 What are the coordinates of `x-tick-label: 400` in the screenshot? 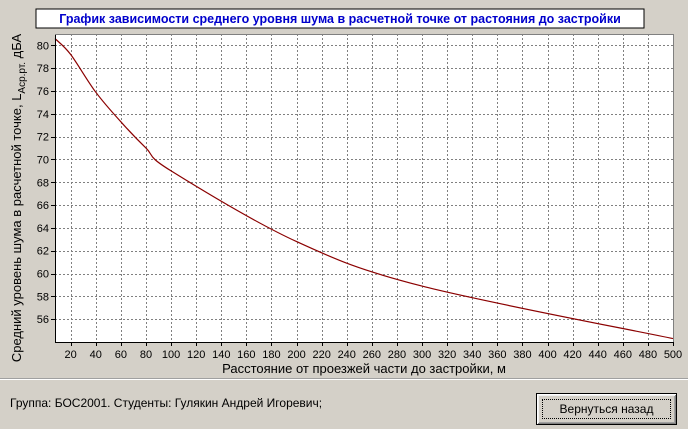 It's located at (547, 355).